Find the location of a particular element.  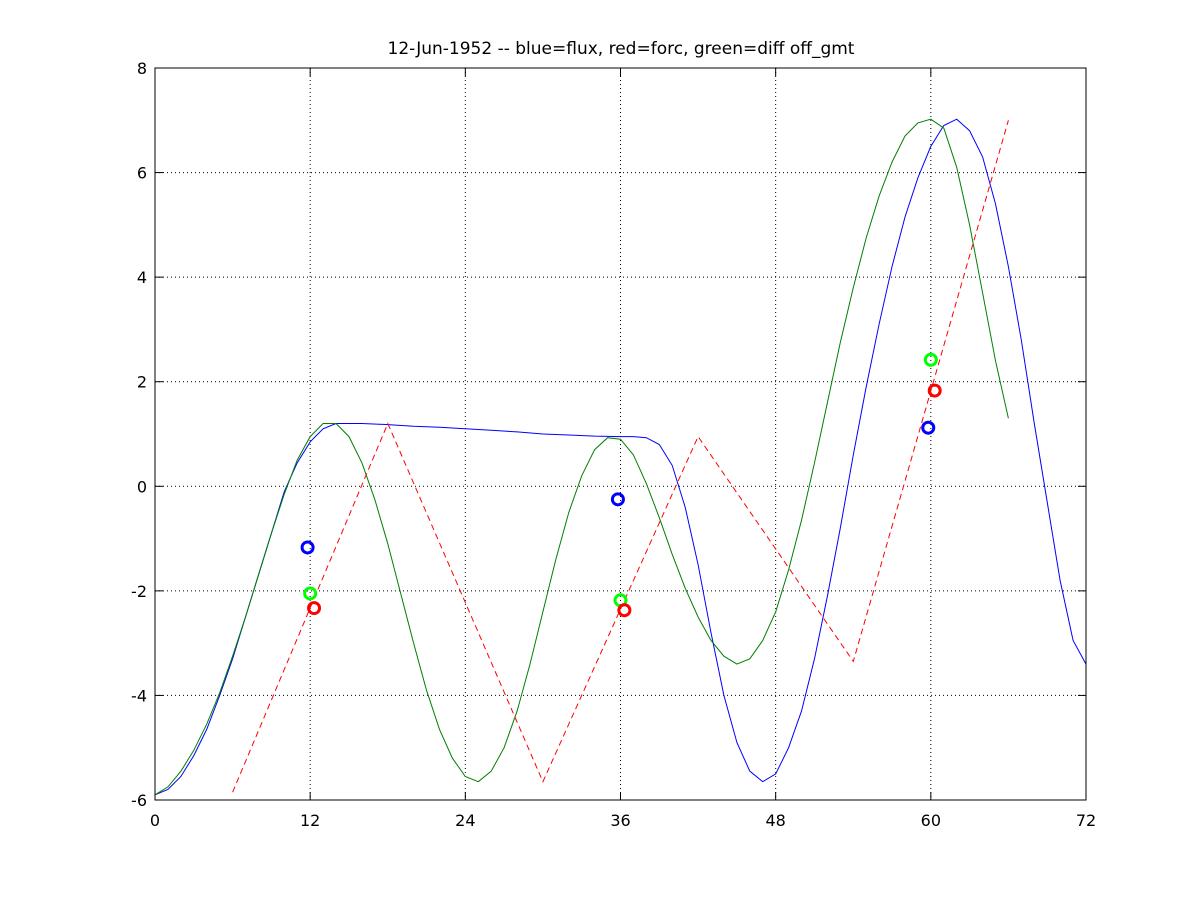

x-tick-label: 60 is located at coordinates (931, 820).